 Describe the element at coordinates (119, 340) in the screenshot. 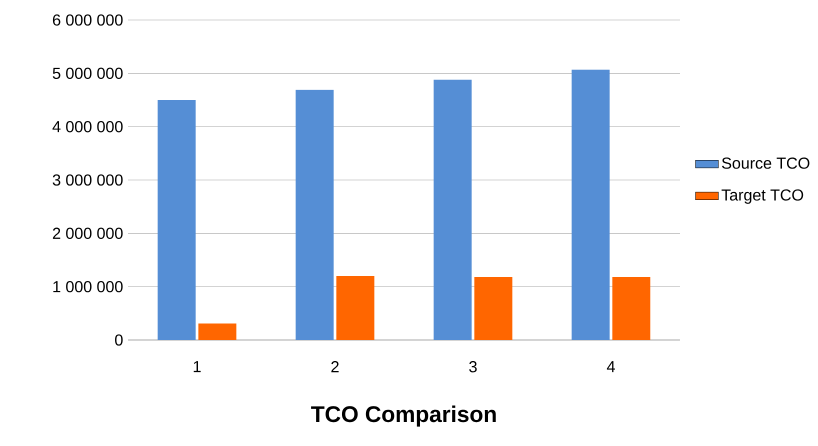

I see `y-tick-label: 0` at that location.